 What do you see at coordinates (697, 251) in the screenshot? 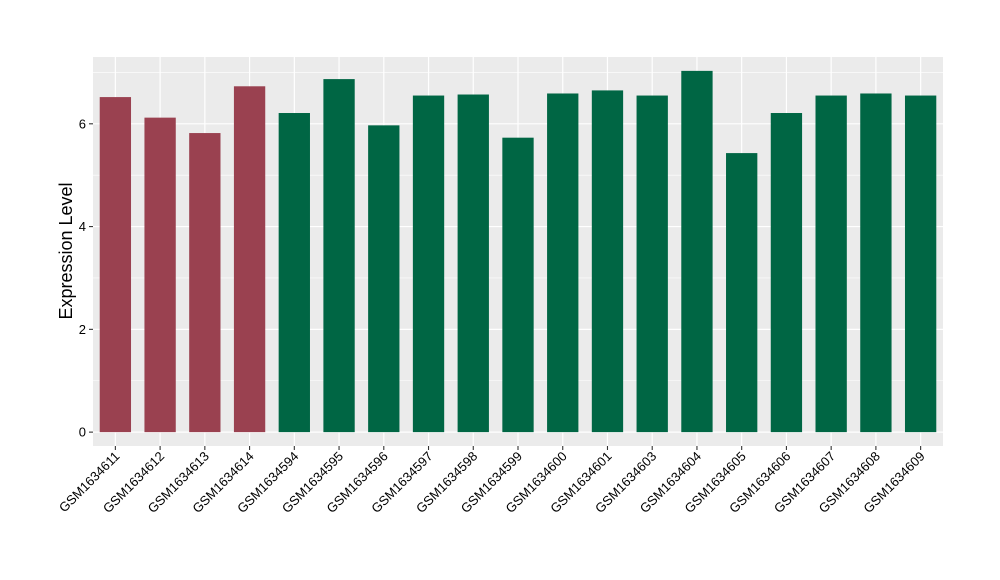
I see `bar-GSM1634604` at bounding box center [697, 251].